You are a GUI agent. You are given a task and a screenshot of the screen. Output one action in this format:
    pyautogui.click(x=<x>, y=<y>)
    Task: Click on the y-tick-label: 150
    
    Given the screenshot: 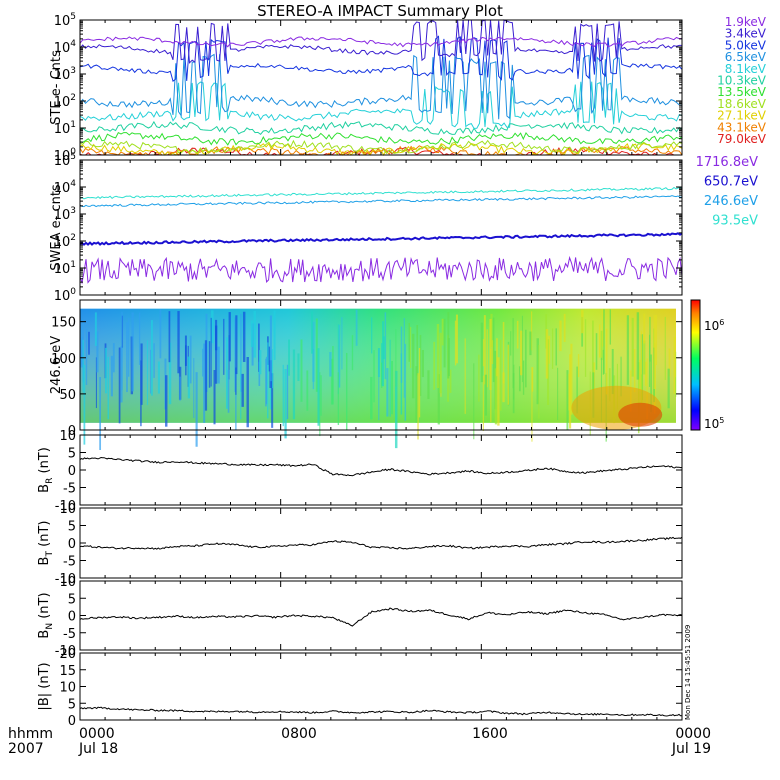 What is the action you would take?
    pyautogui.click(x=63, y=323)
    